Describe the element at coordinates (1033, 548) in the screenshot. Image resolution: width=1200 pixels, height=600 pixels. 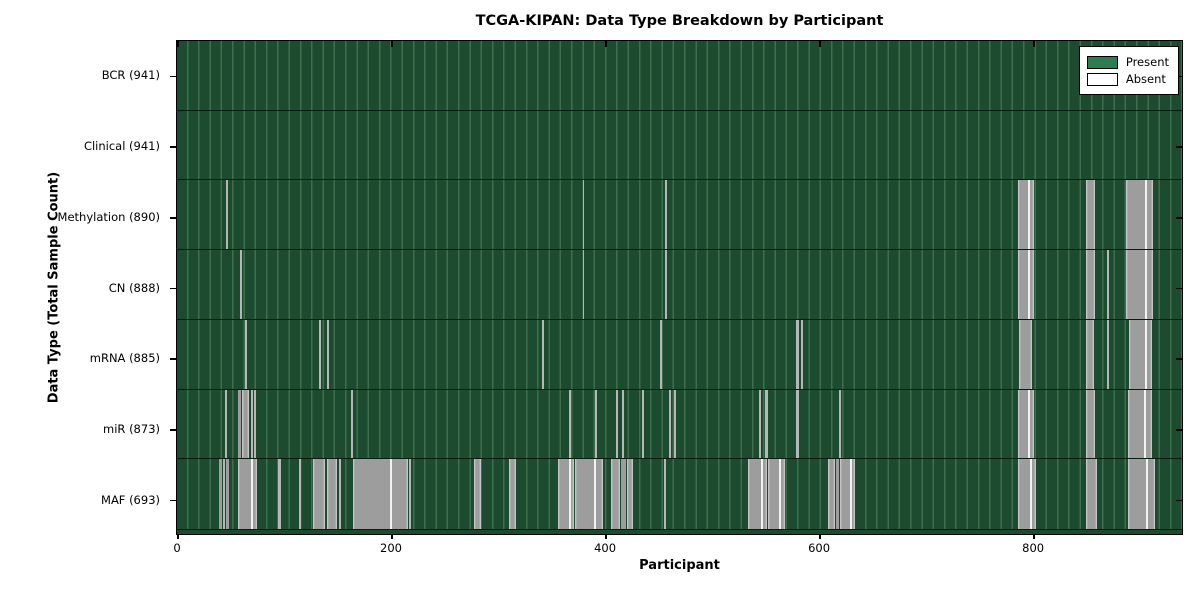
I see `x-tick-label: 800` at that location.